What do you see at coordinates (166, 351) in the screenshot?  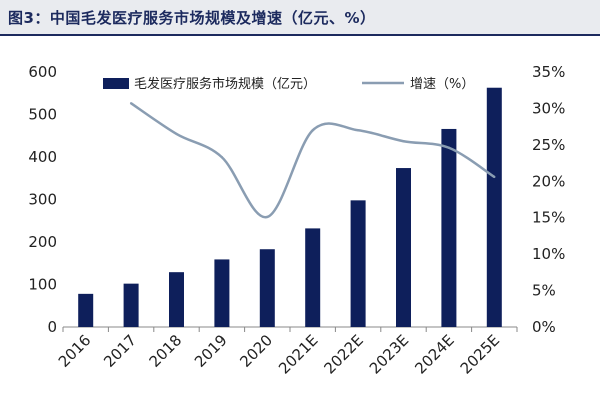 I see `x-tick-label: 2018` at bounding box center [166, 351].